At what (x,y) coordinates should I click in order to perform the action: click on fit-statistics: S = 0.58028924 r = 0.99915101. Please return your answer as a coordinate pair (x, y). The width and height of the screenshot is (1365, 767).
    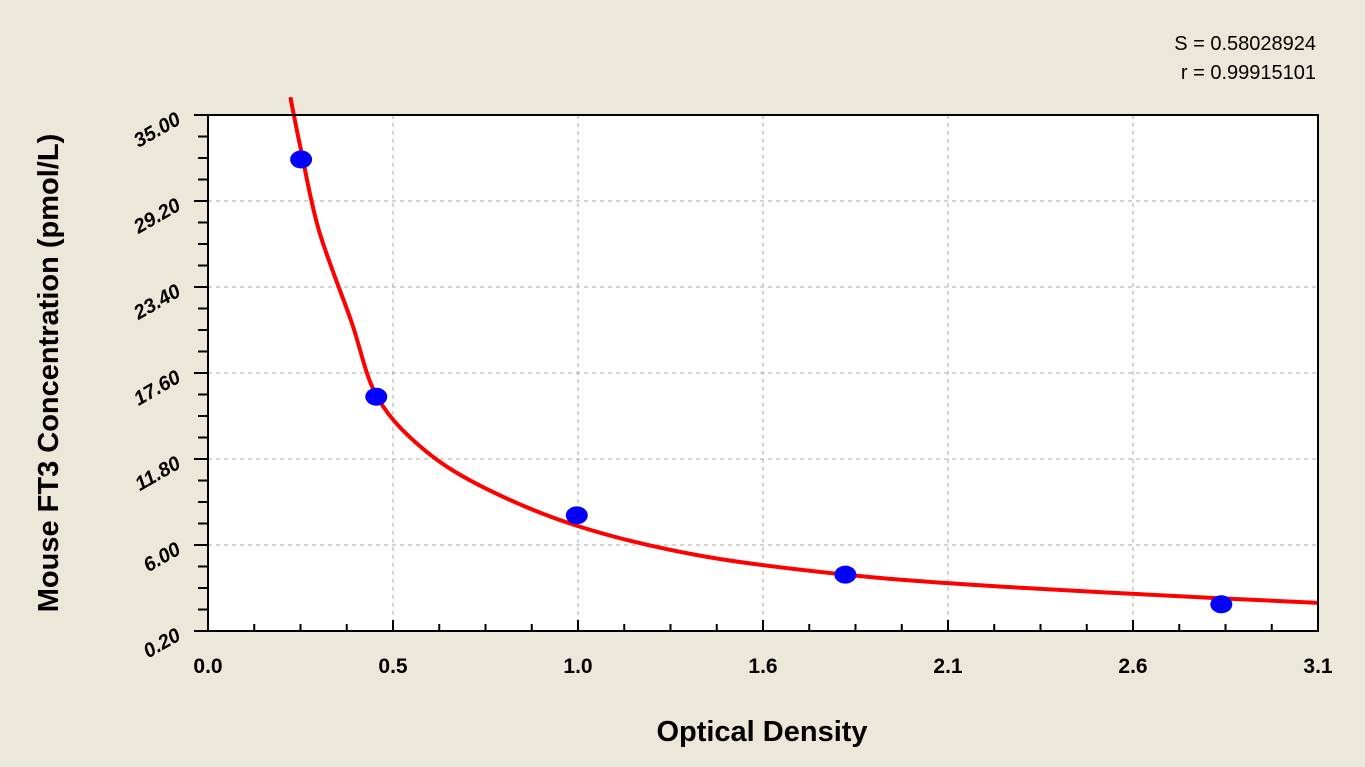
    Looking at the image, I should click on (1245, 59).